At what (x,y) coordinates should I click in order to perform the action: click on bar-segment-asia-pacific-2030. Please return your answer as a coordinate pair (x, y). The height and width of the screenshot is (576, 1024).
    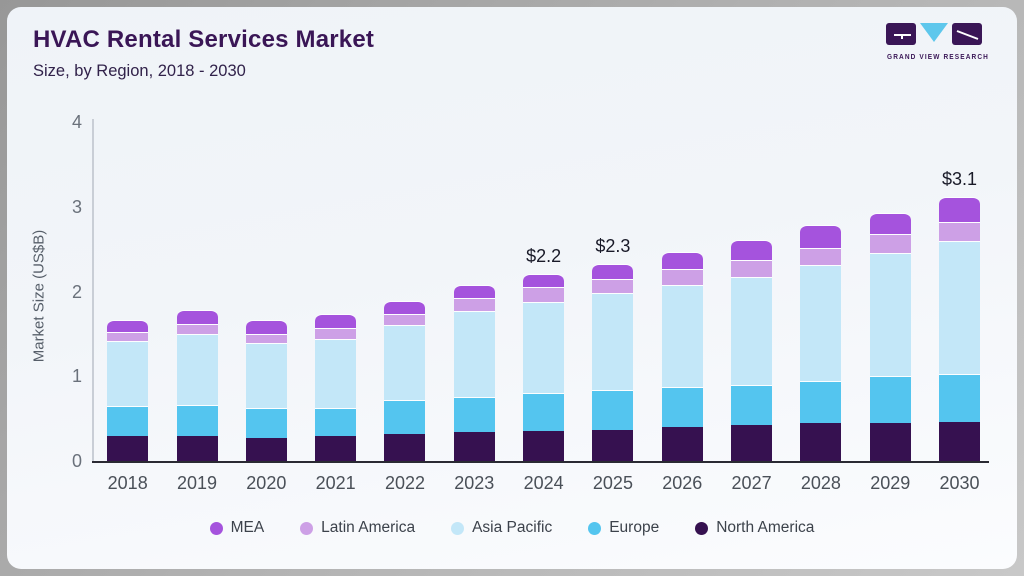
    Looking at the image, I should click on (960, 307).